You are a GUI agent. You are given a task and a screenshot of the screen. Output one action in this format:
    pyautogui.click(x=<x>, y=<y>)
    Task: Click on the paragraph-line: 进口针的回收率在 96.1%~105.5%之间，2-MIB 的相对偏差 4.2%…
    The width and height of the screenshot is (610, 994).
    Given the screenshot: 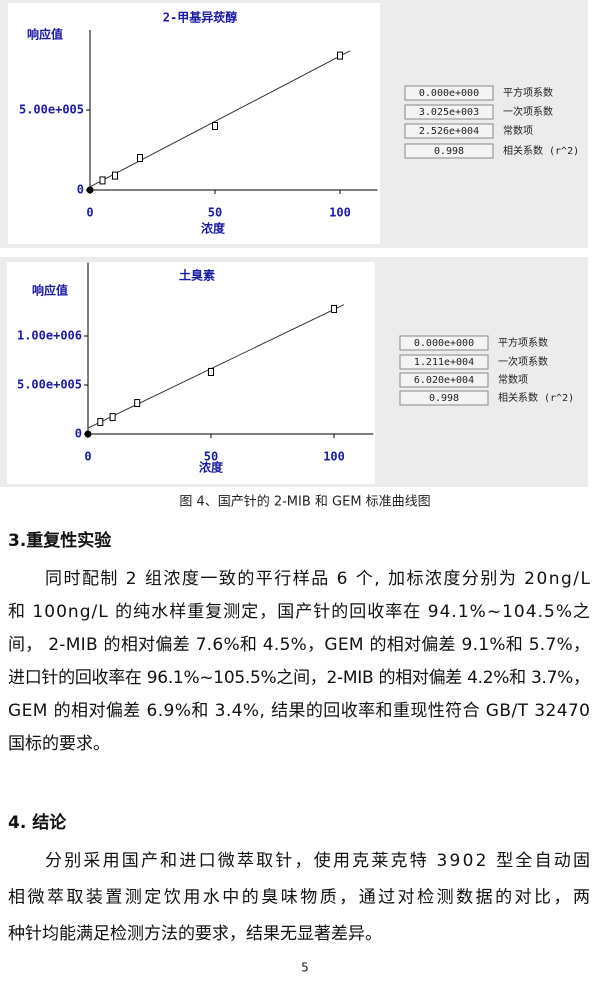 What is the action you would take?
    pyautogui.click(x=299, y=678)
    